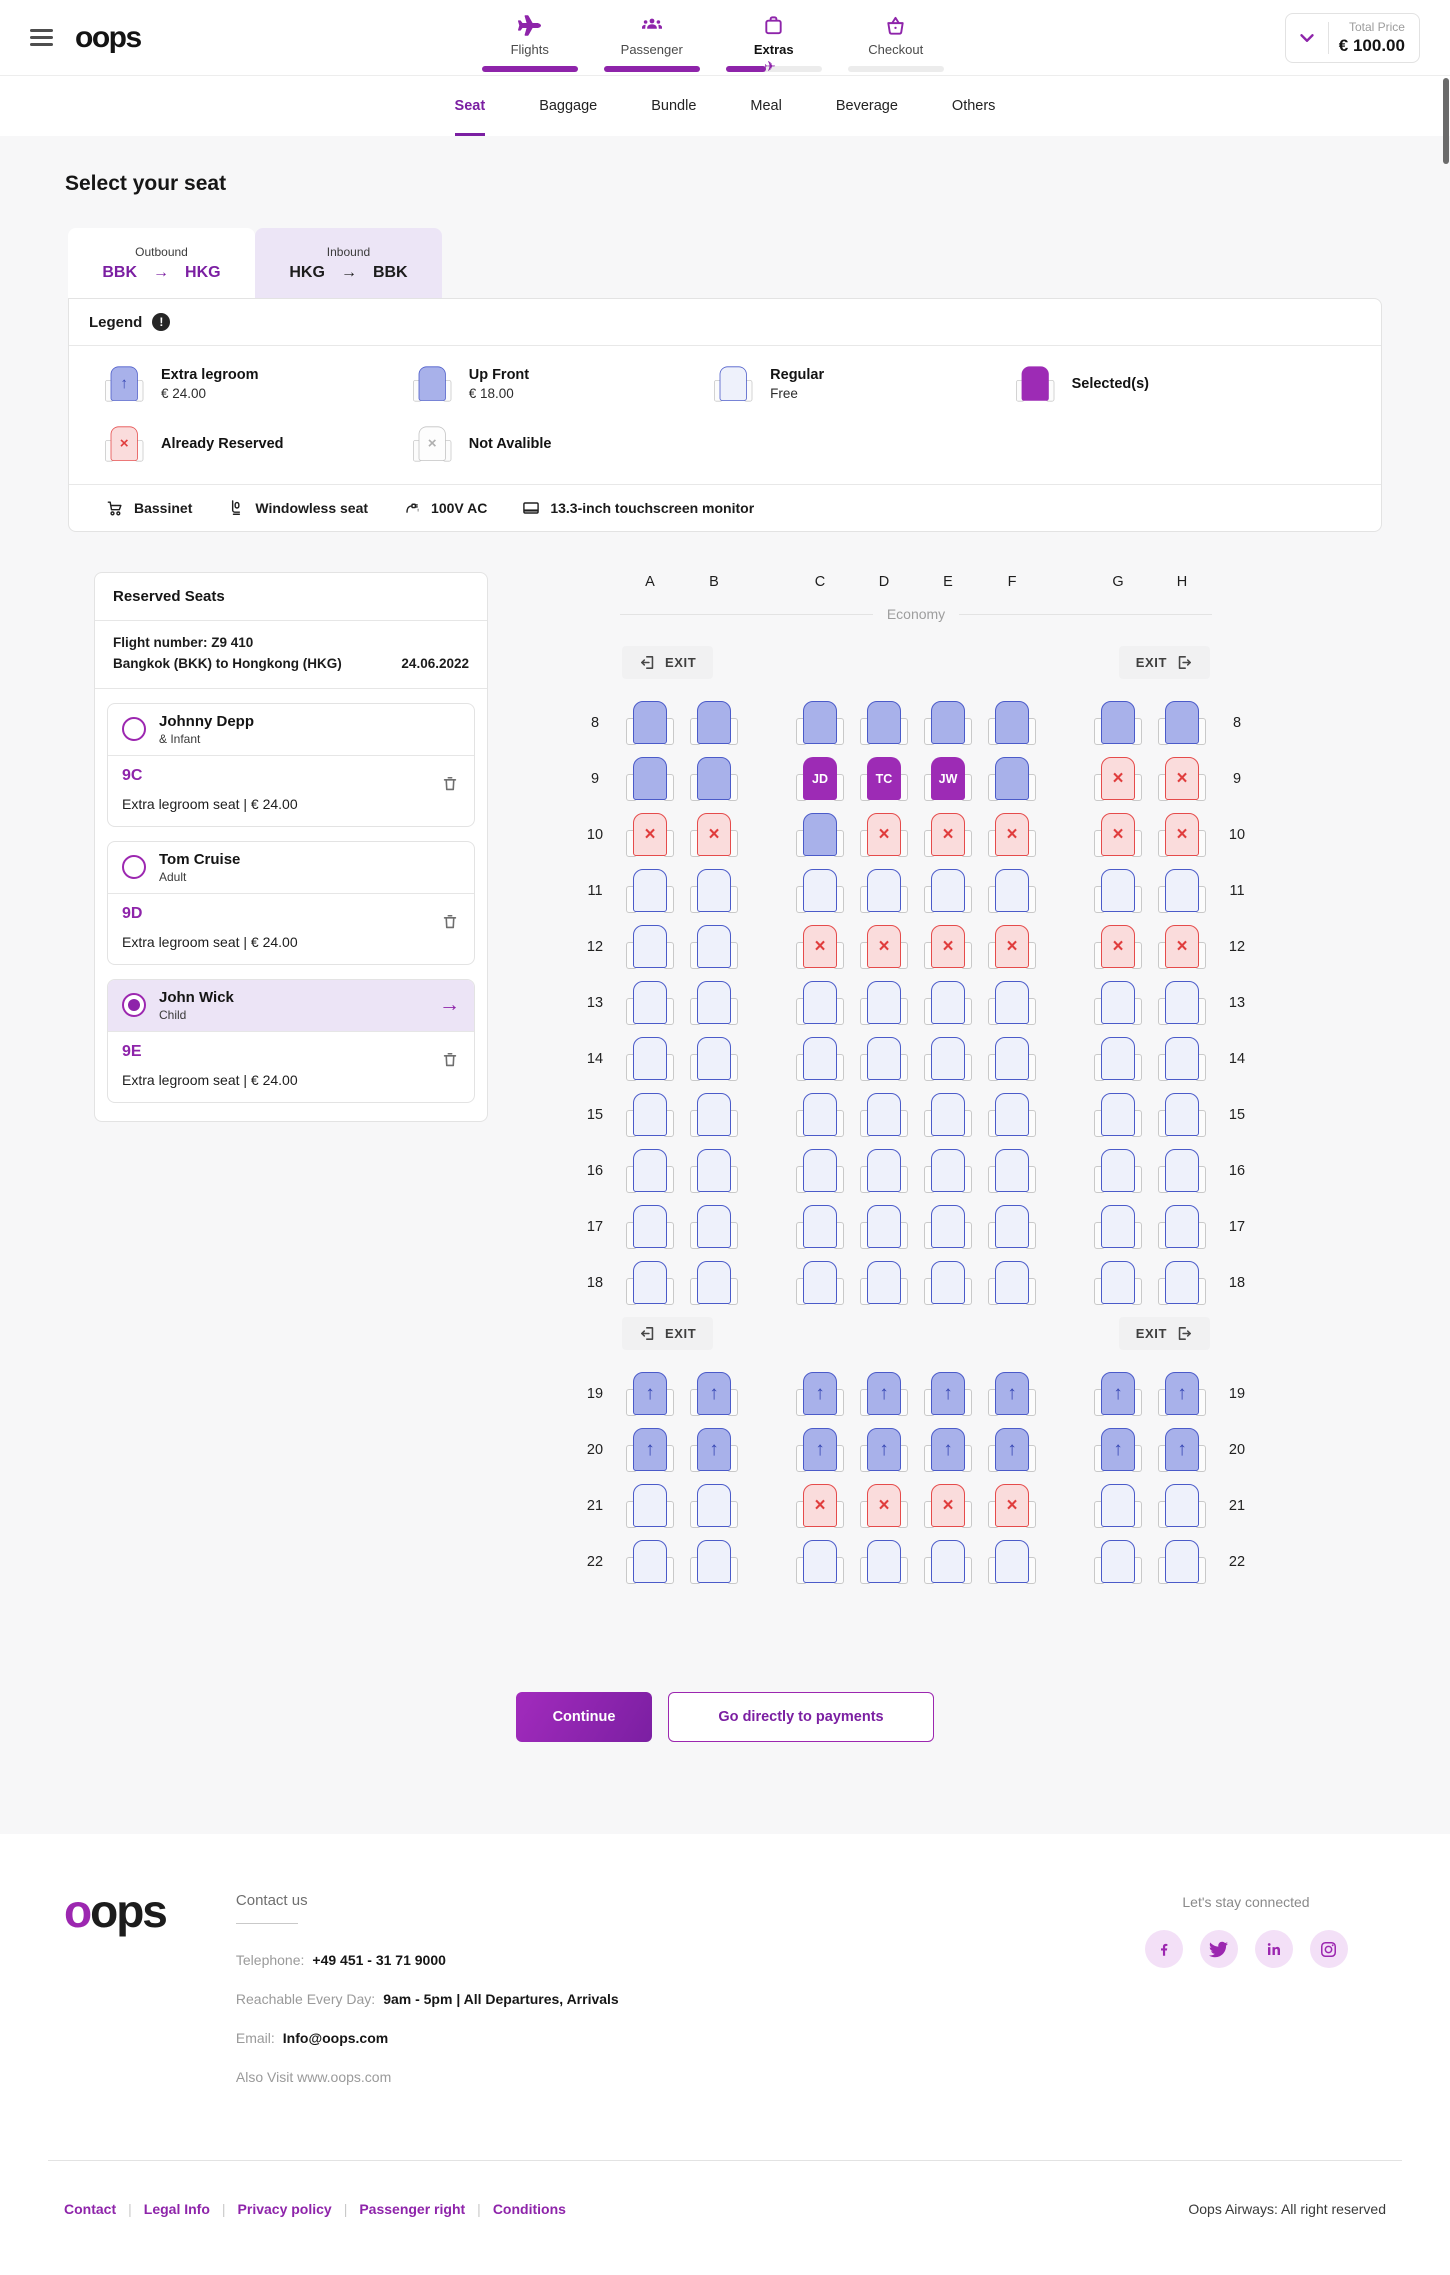 The image size is (1450, 2275). Describe the element at coordinates (948, 779) in the screenshot. I see `seat-9E: JW` at that location.